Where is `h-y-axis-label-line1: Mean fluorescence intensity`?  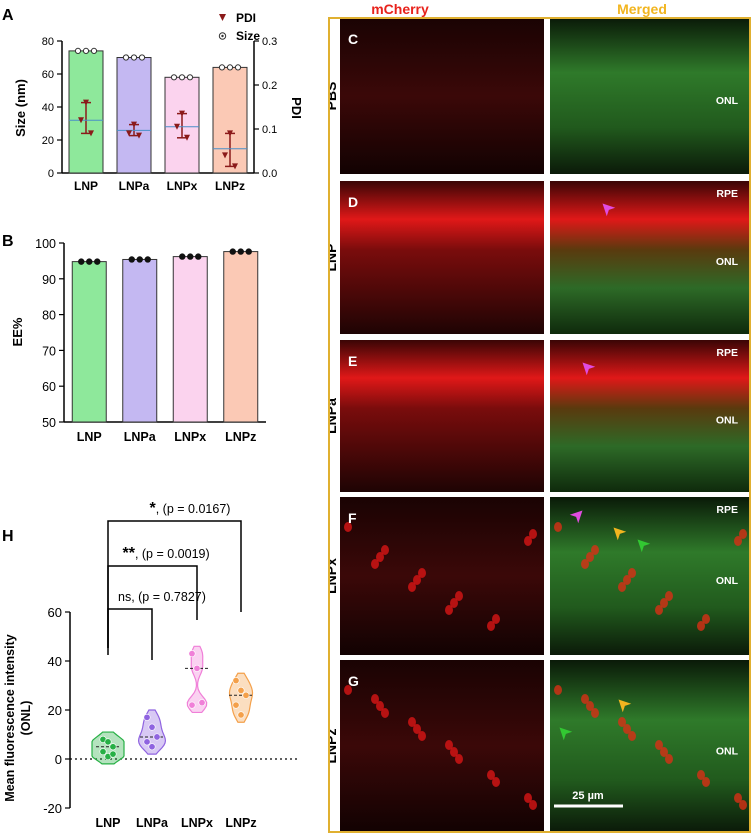 h-y-axis-label-line1: Mean fluorescence intensity is located at coordinates (10, 717).